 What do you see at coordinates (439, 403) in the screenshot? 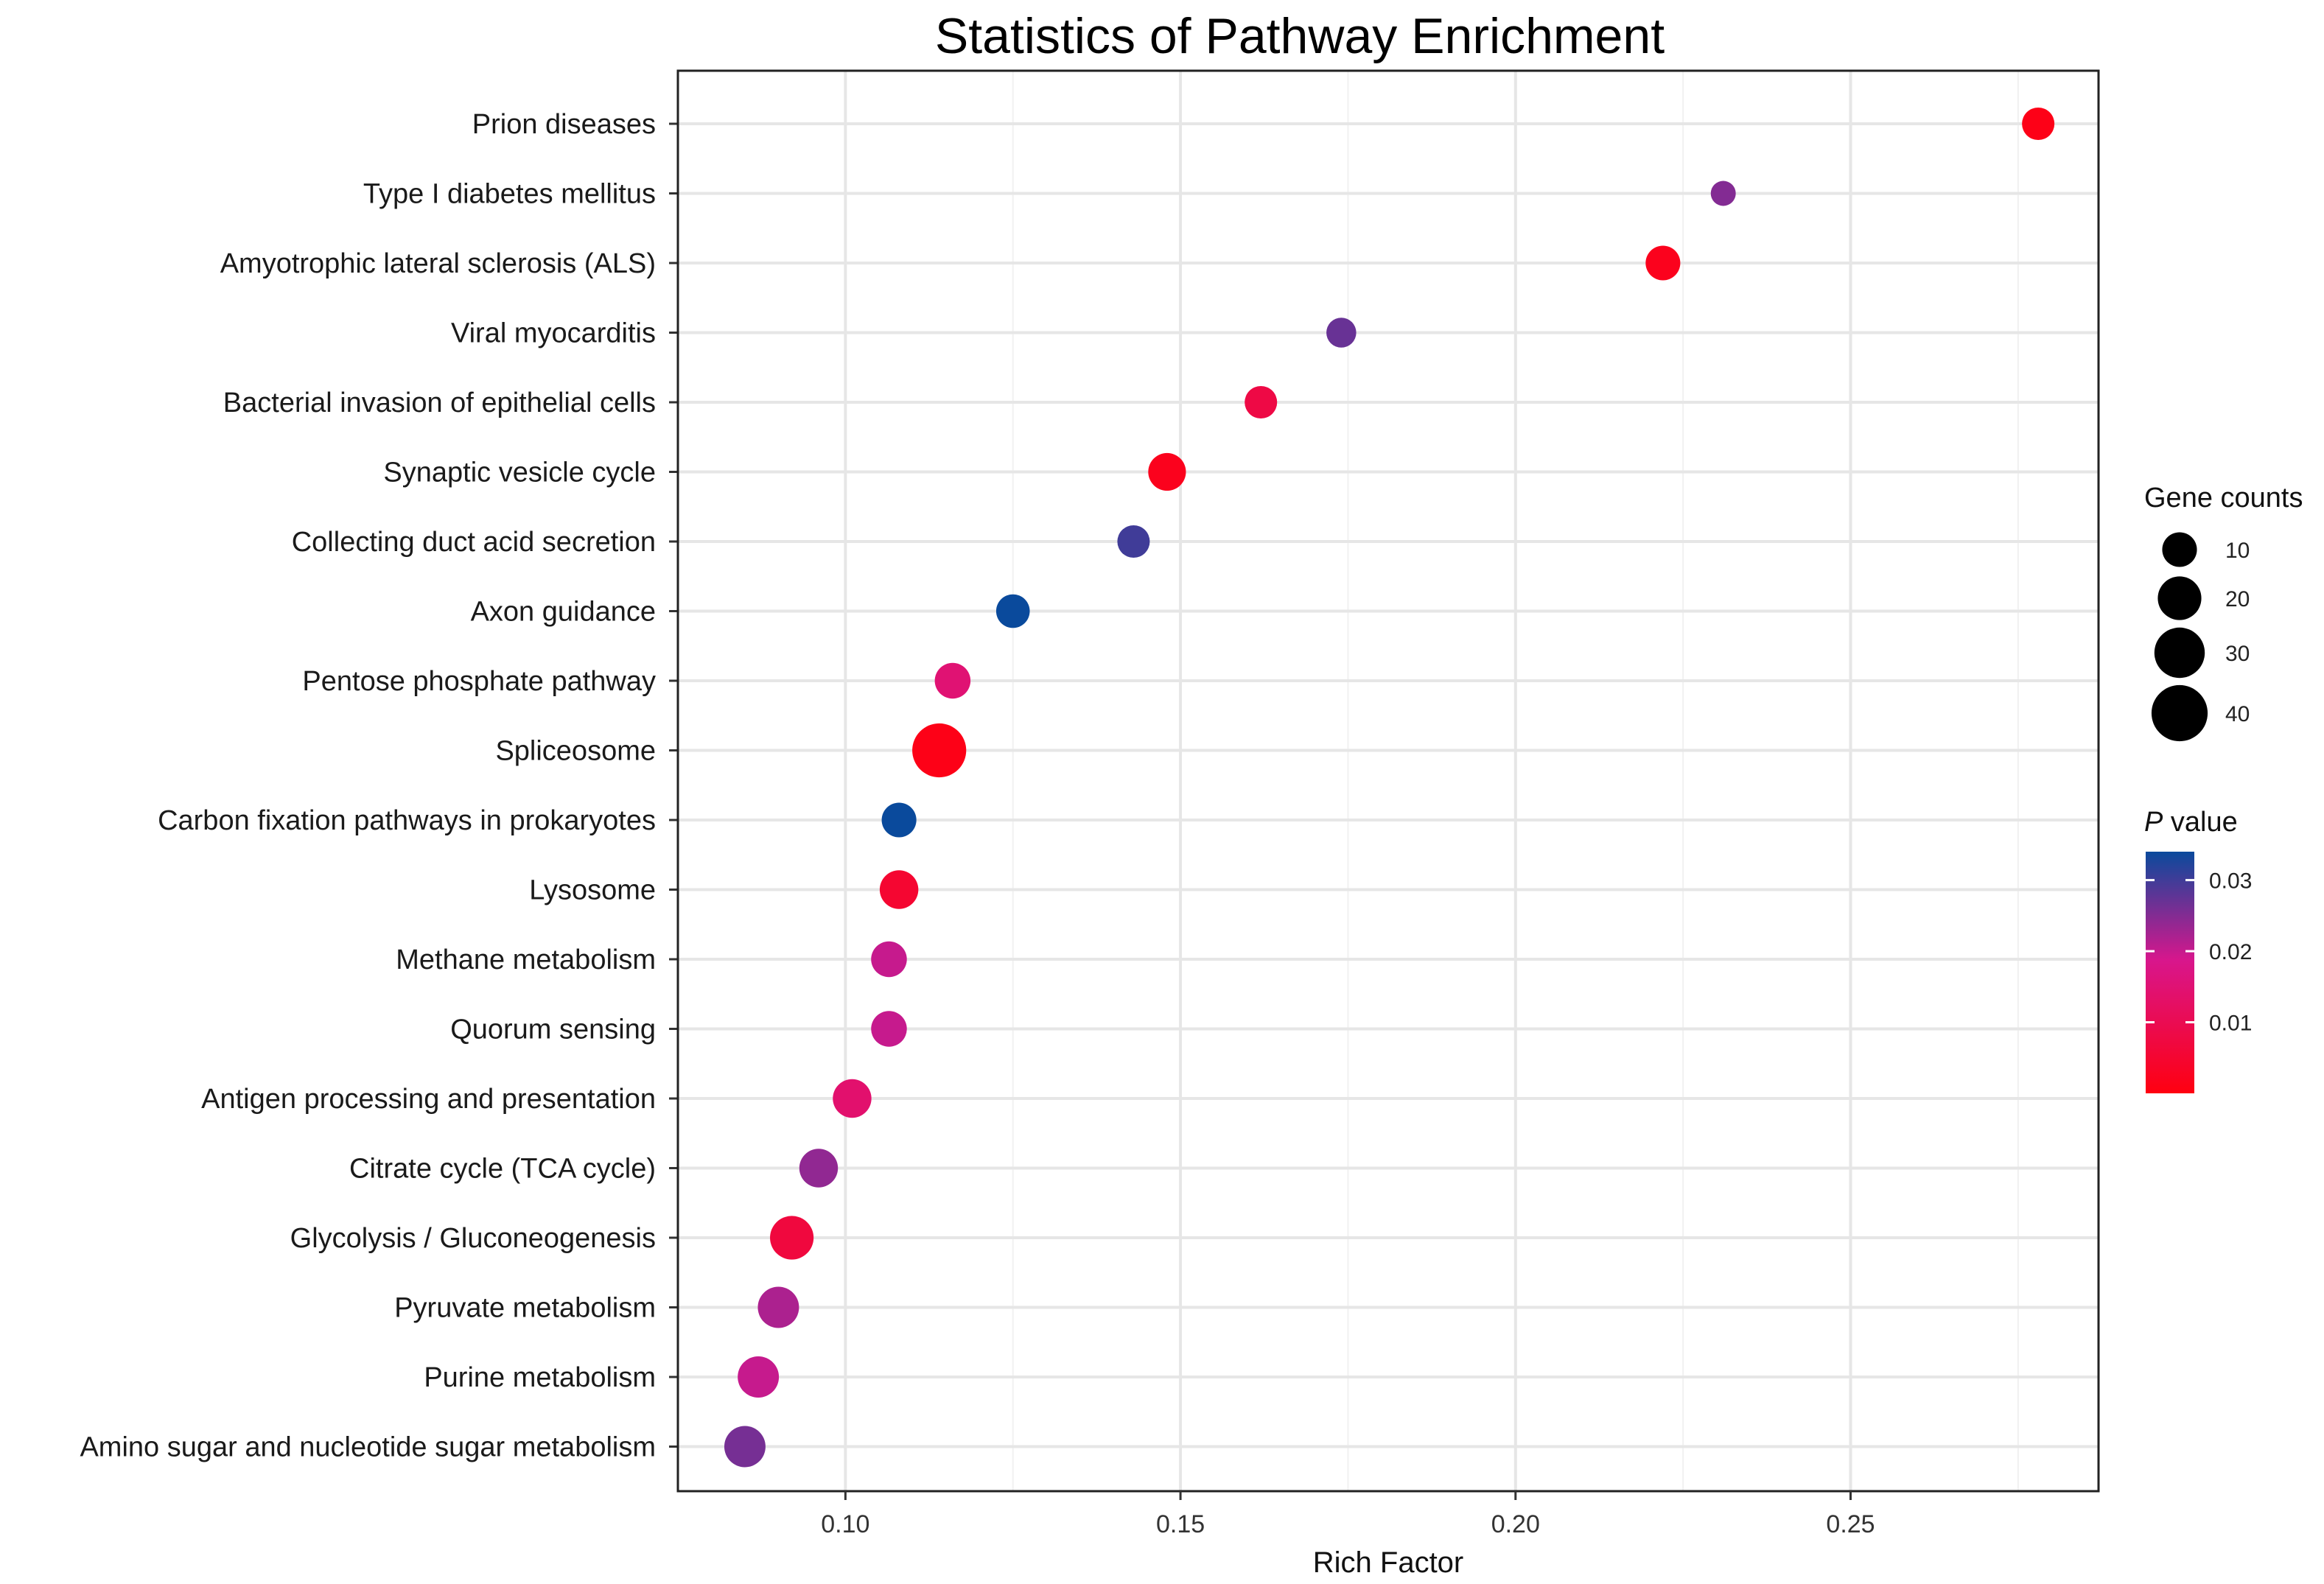
I see `category-label: Bacterial invasion of epithelial cells` at bounding box center [439, 403].